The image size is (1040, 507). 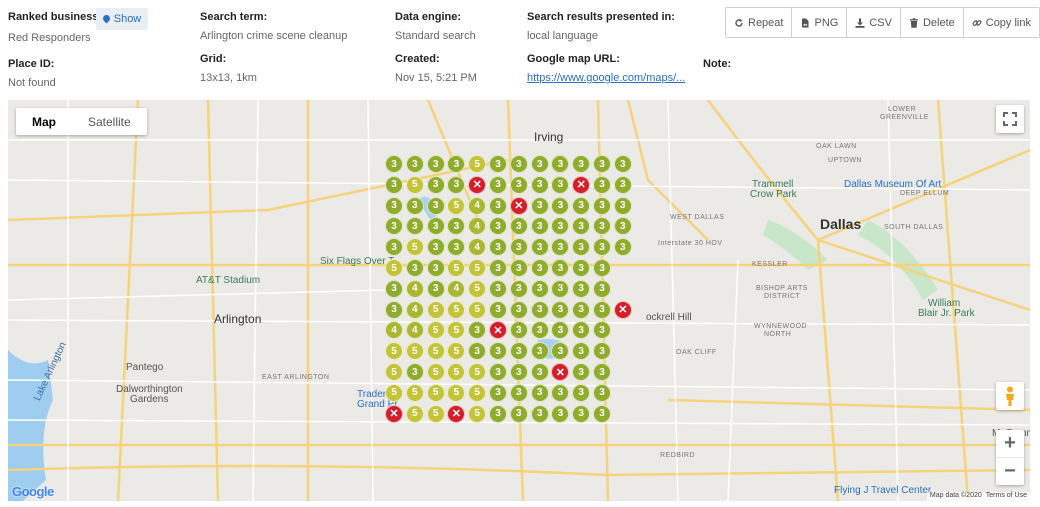 I want to click on zoom-in-button: +, so click(x=1010, y=444).